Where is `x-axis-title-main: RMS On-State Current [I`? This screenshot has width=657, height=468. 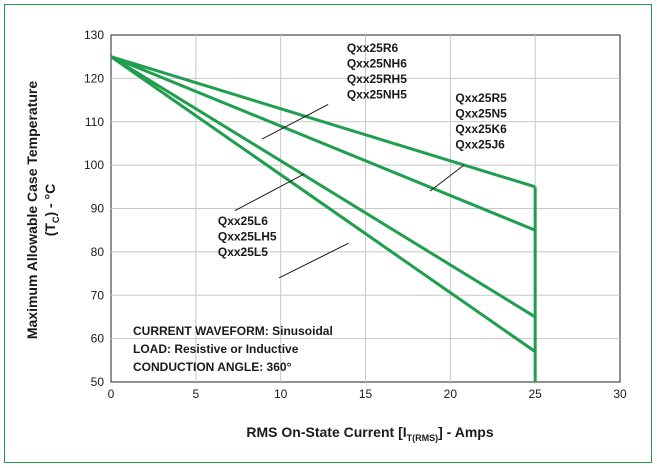
x-axis-title-main: RMS On-State Current [I is located at coordinates (326, 432).